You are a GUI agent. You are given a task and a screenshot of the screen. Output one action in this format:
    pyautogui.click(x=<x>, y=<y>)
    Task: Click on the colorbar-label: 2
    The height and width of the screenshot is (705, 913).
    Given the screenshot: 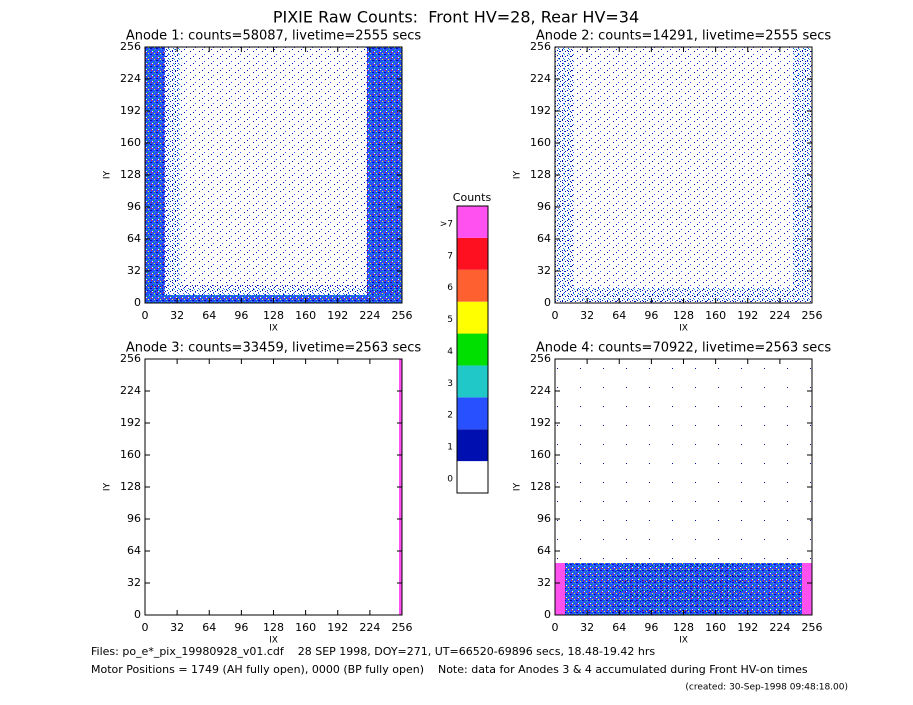 What is the action you would take?
    pyautogui.click(x=450, y=416)
    